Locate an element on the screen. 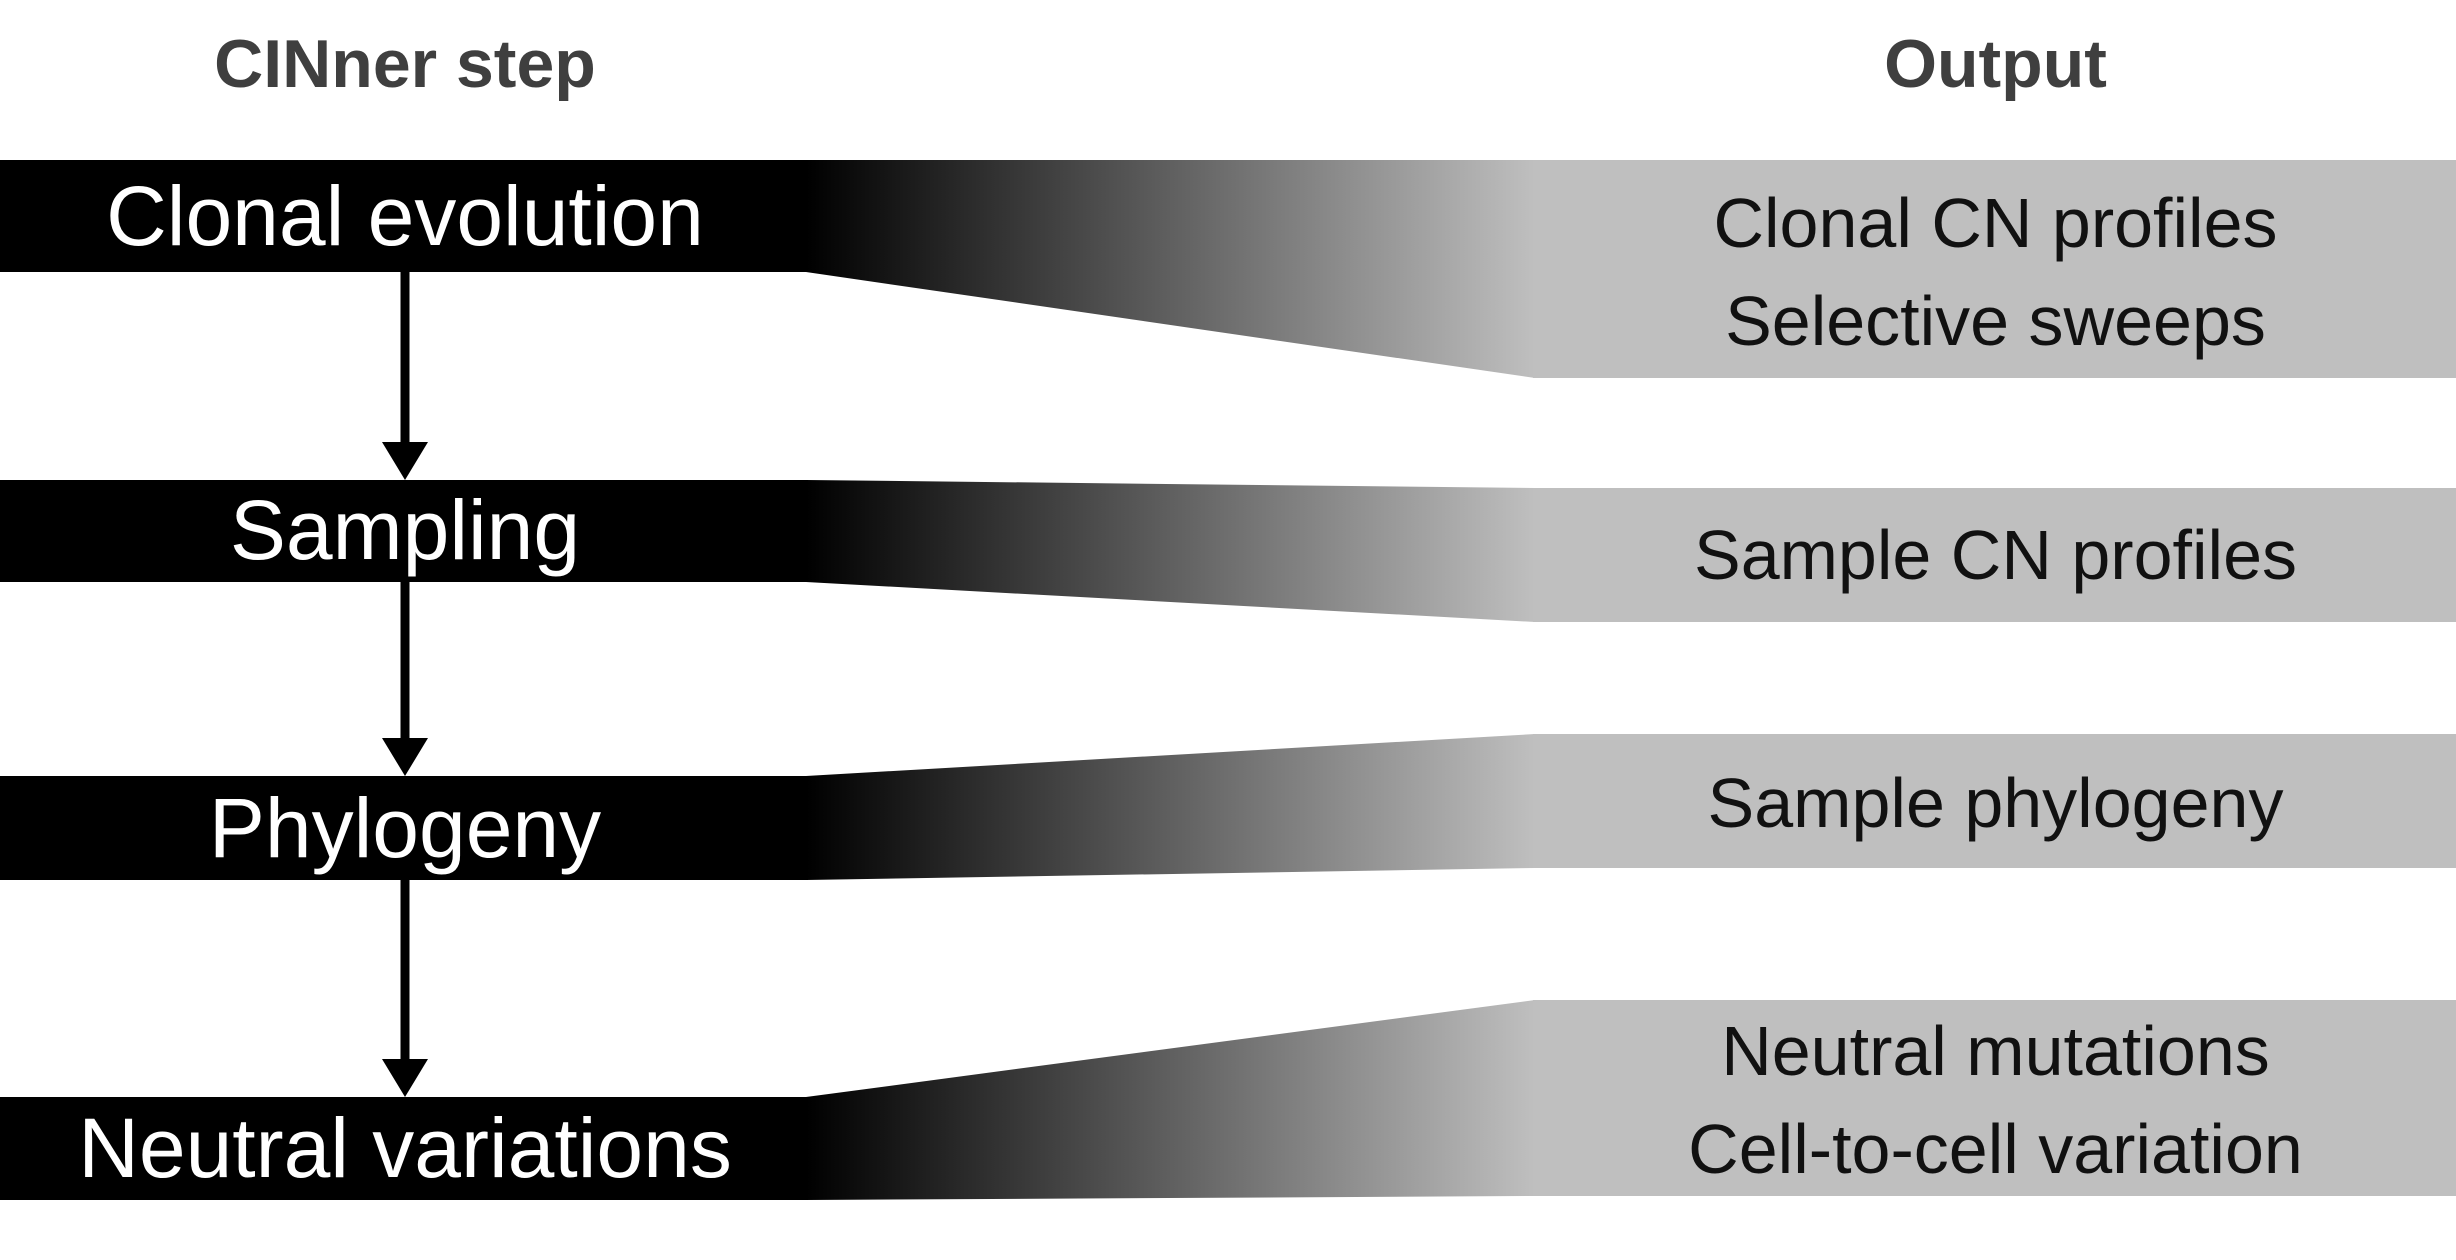  output-box-neutral-variations is located at coordinates (1994, 1098).